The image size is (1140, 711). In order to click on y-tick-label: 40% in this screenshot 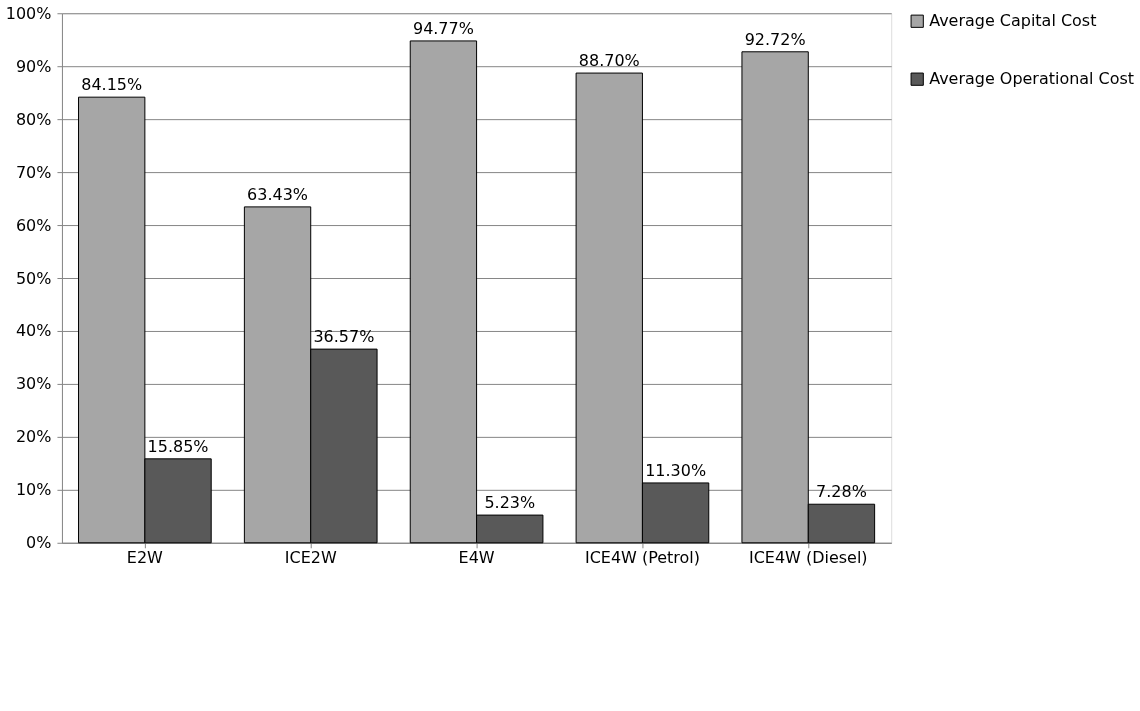, I will do `click(33, 331)`.